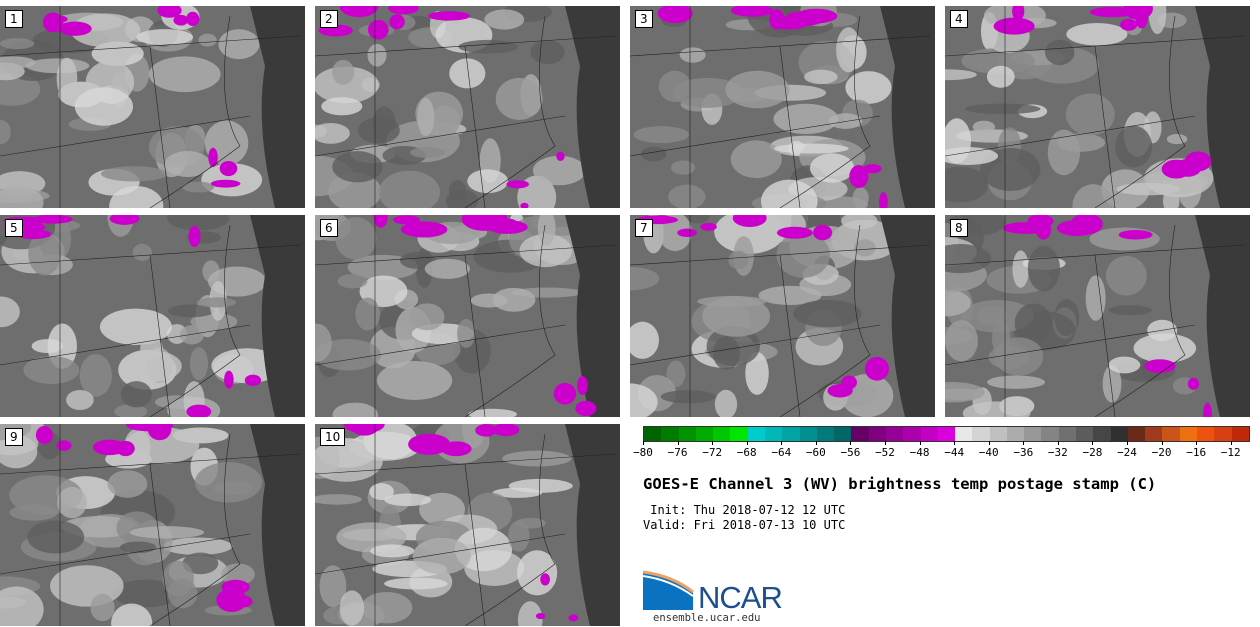 This screenshot has height=627, width=1260. Describe the element at coordinates (740, 597) in the screenshot. I see `logo-text: NCAR` at that location.